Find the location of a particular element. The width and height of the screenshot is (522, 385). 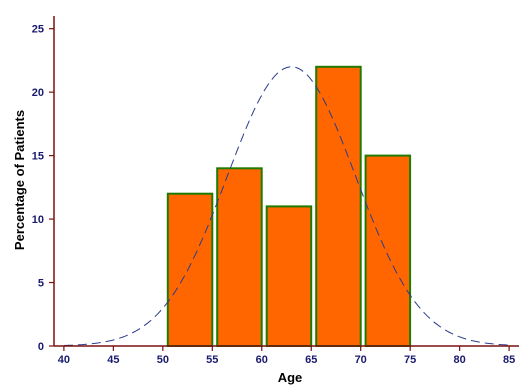

y-axis-title: Percentage of Patients is located at coordinates (19, 180).